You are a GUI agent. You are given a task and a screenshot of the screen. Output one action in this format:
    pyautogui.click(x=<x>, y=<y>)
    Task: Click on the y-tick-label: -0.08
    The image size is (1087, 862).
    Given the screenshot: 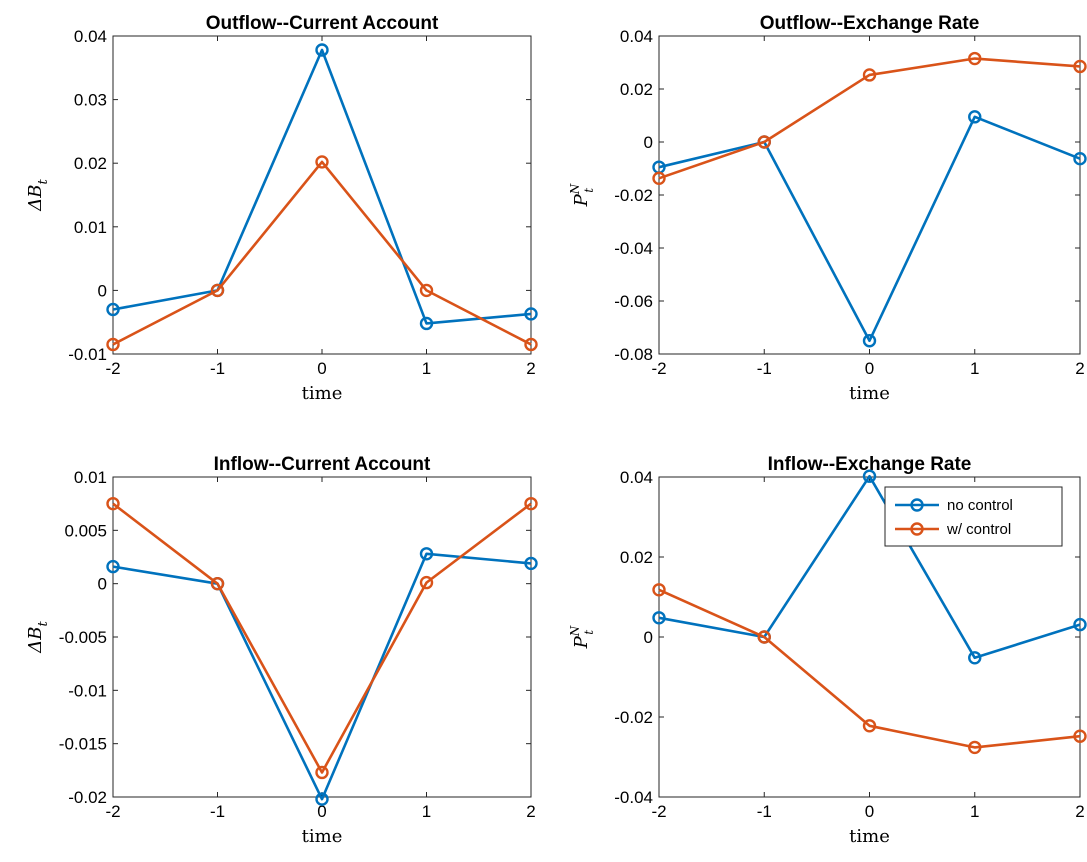 What is the action you would take?
    pyautogui.click(x=633, y=354)
    